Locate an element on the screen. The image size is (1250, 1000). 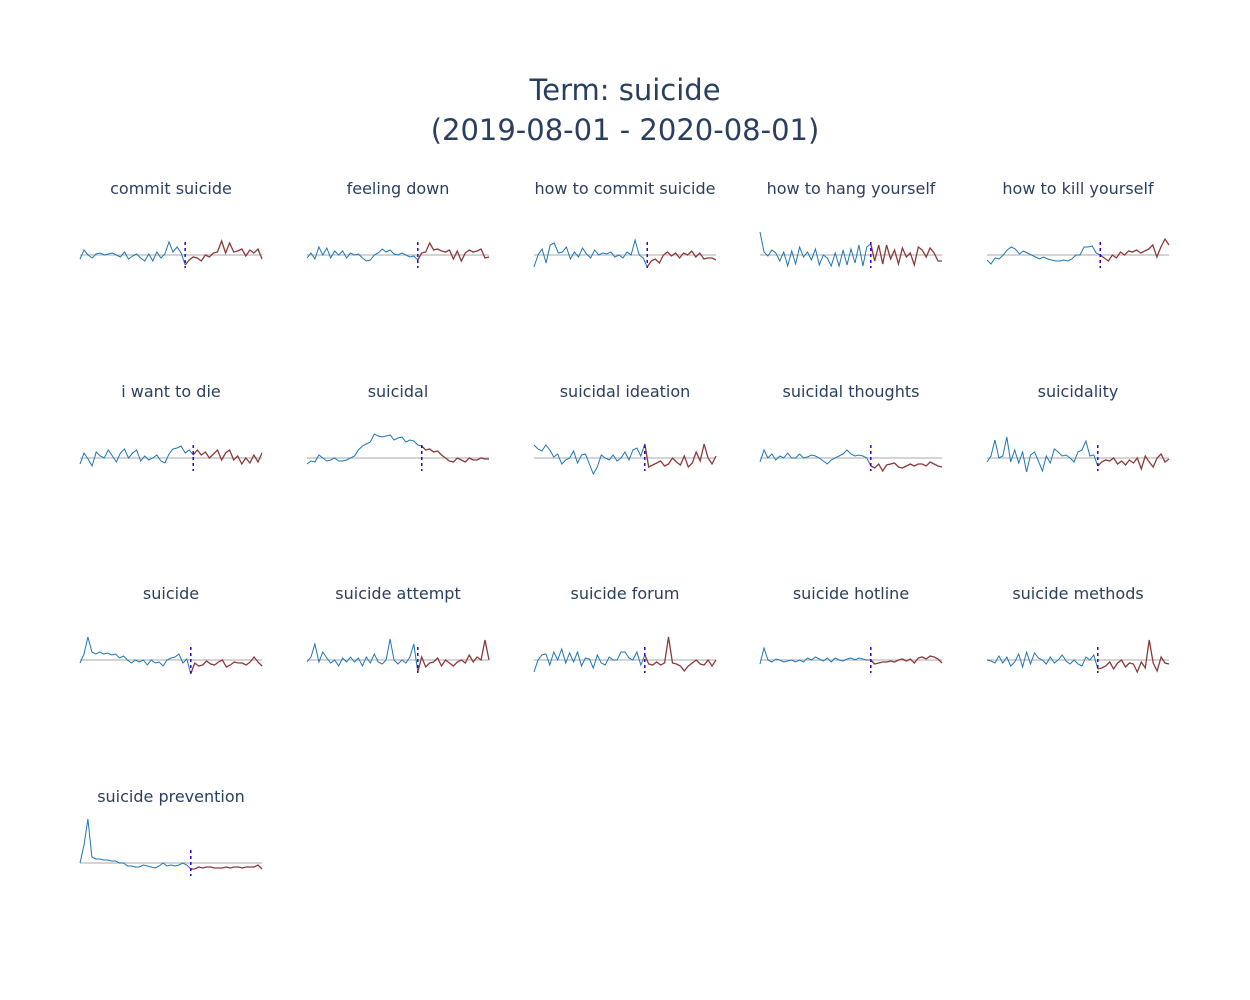
panel-title: suicide is located at coordinates (171, 593).